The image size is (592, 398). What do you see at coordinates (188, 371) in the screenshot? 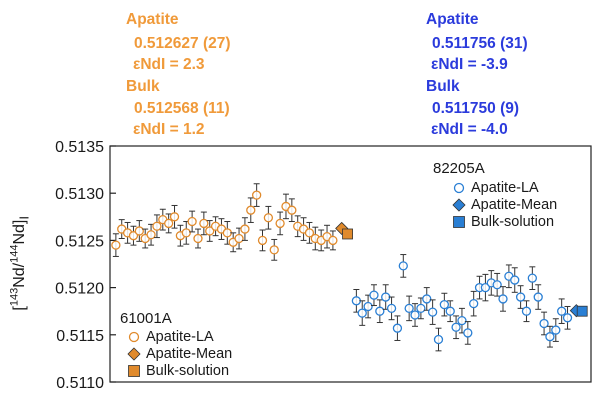
I see `legend-61001a-bulk-solution: Bulk-solution` at bounding box center [188, 371].